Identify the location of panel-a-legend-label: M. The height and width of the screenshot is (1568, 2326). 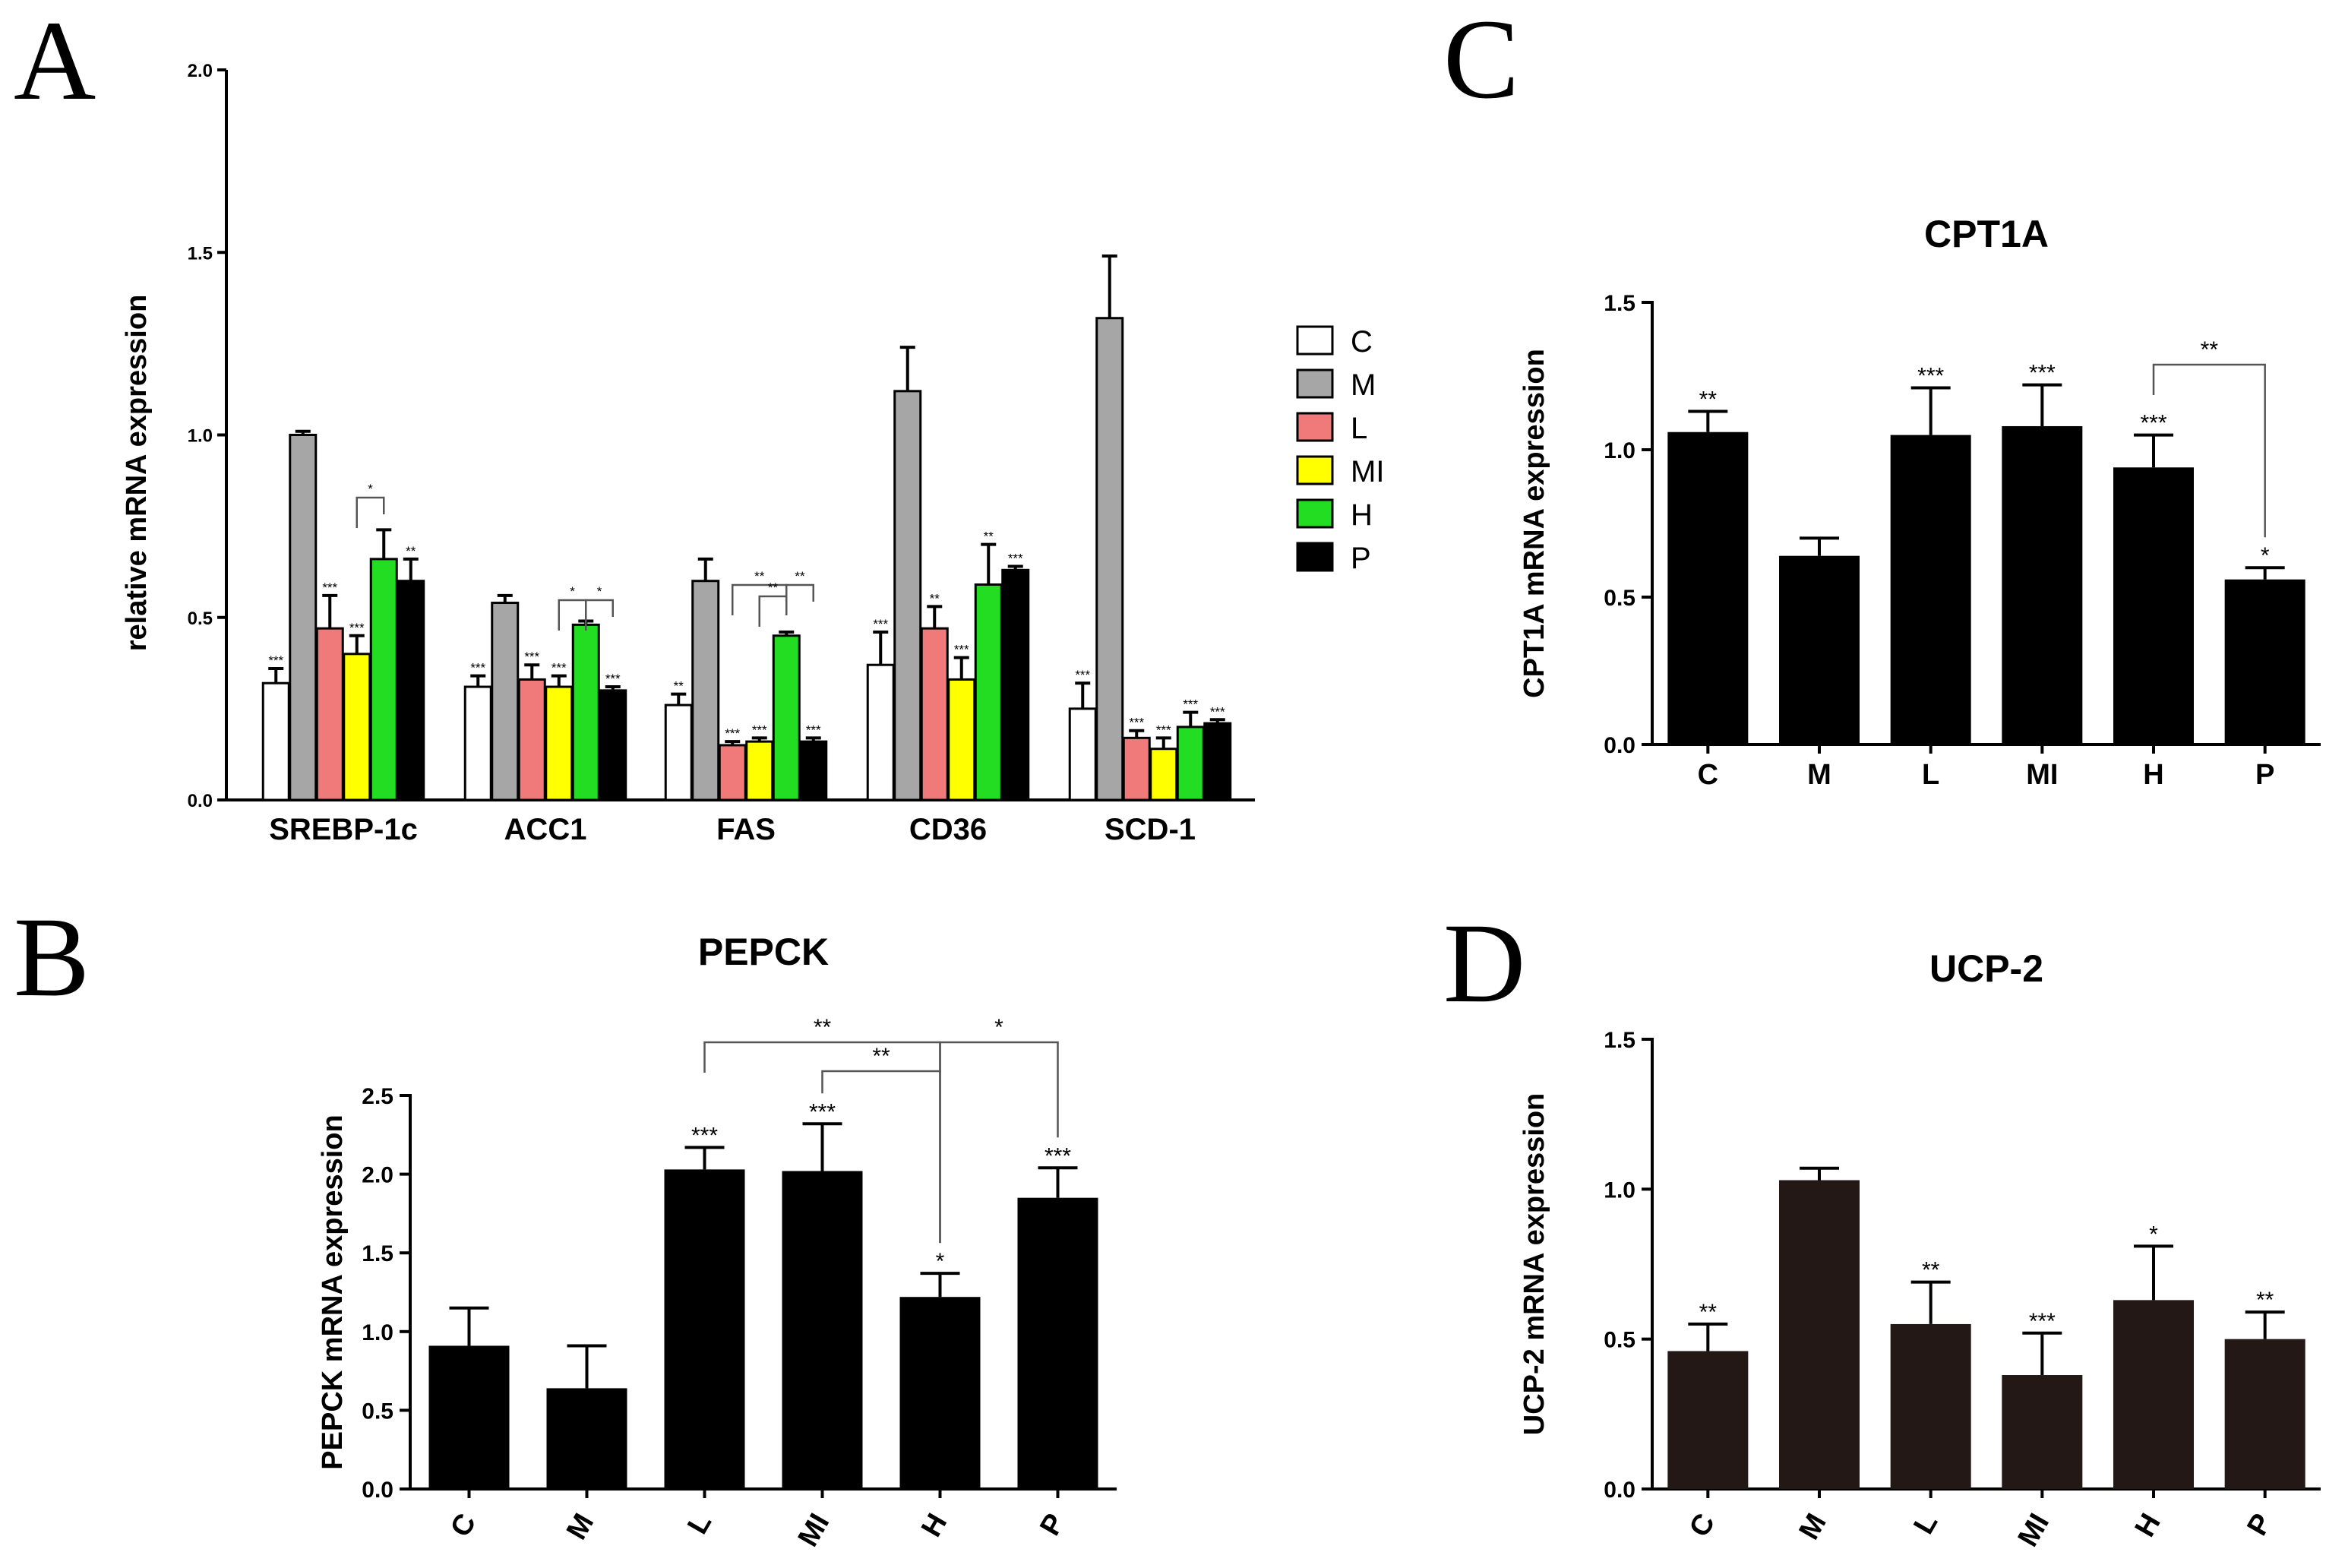
(1363, 385).